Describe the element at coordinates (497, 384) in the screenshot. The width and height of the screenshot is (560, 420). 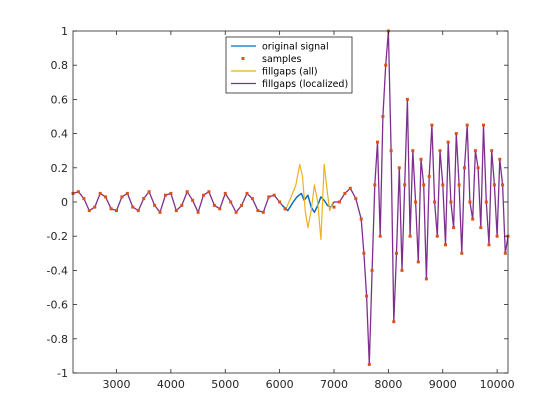
I see `x-tick-label: 10000` at that location.